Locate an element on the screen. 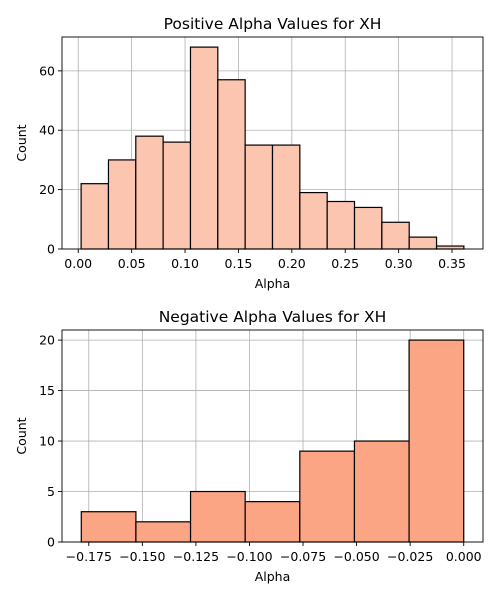 Image resolution: width=500 pixels, height=600 pixels. x-tick-label: 0.15 is located at coordinates (239, 263).